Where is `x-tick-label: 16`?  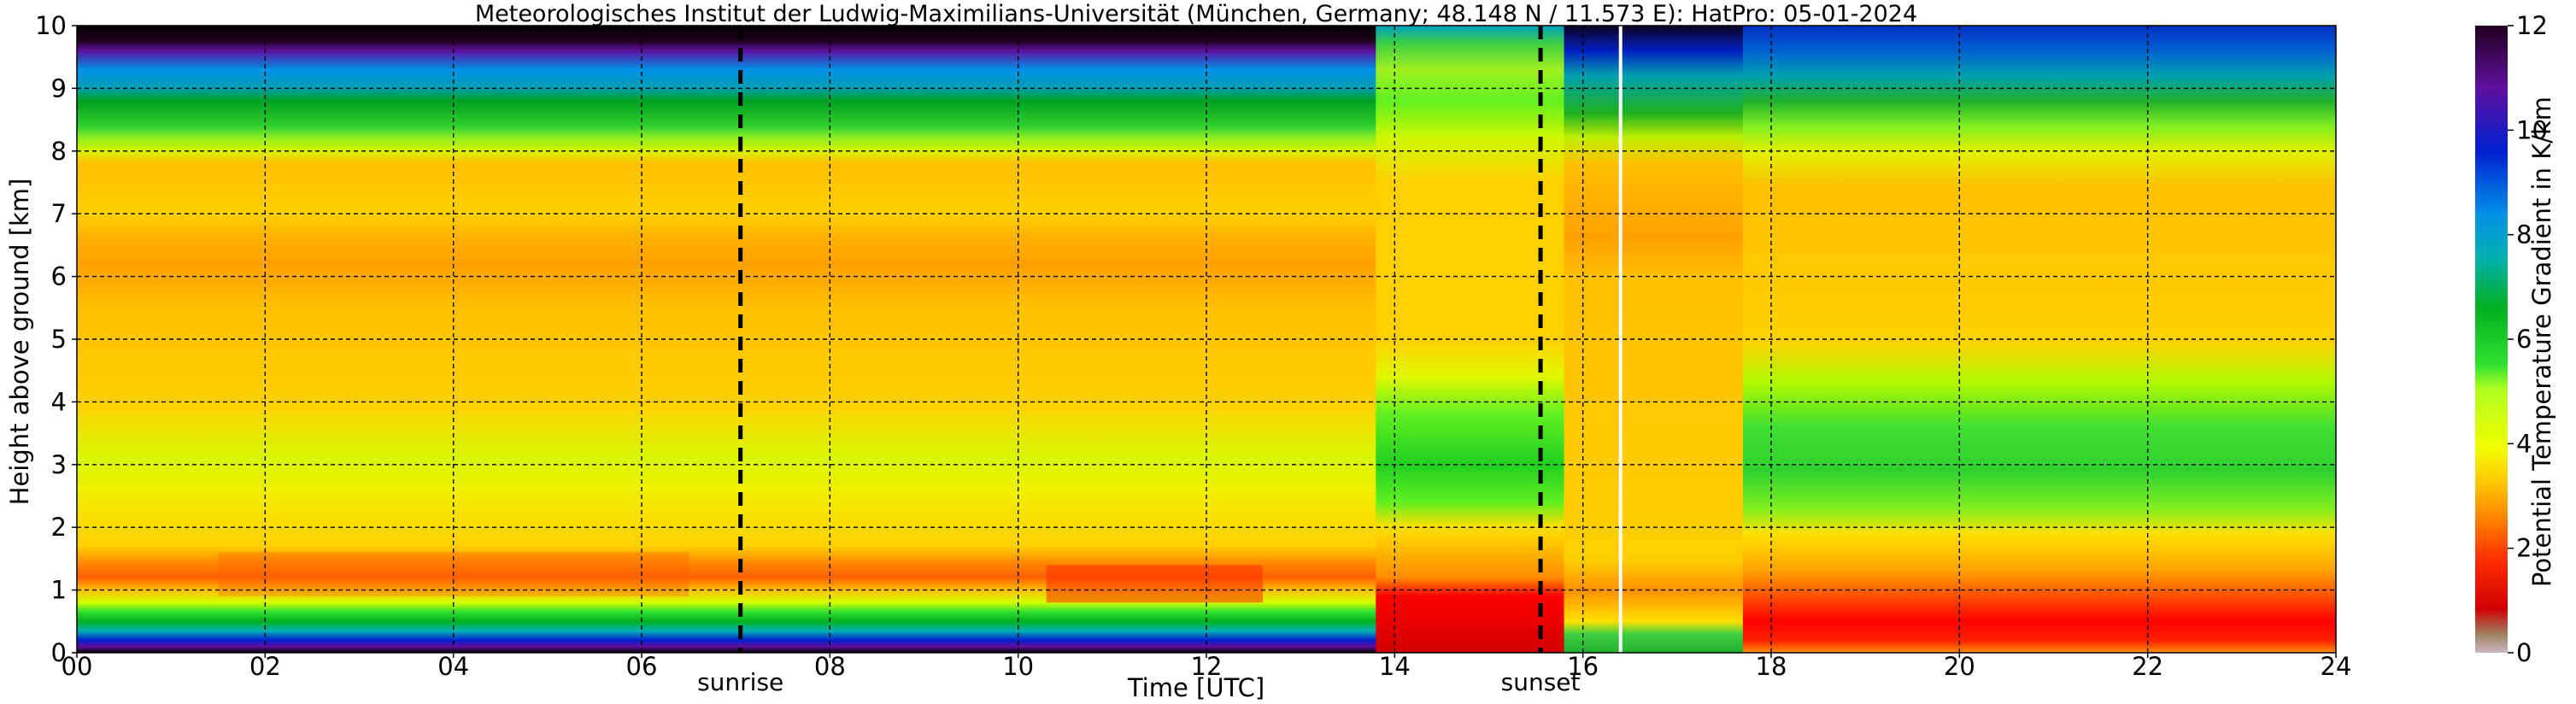 x-tick-label: 16 is located at coordinates (1583, 666).